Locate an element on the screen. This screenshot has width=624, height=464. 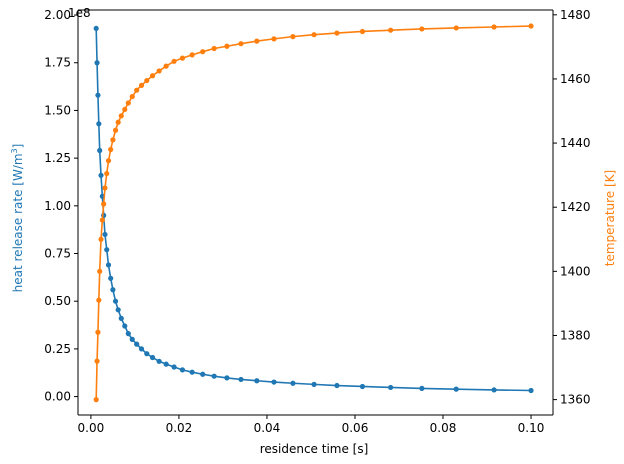
left-axis-label-suffix: ] is located at coordinates (18, 146).